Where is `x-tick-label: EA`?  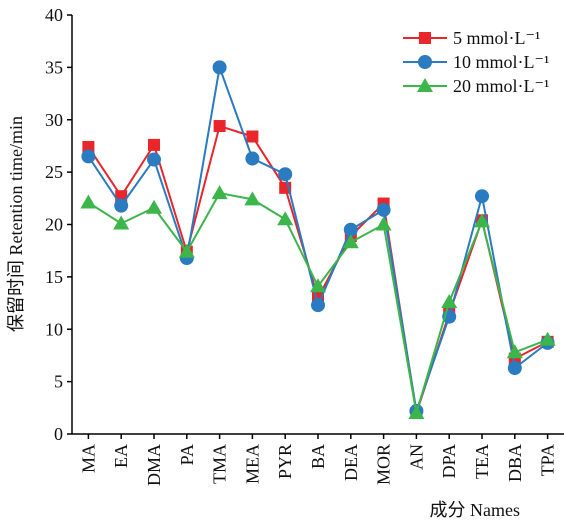 x-tick-label: EA is located at coordinates (121, 456).